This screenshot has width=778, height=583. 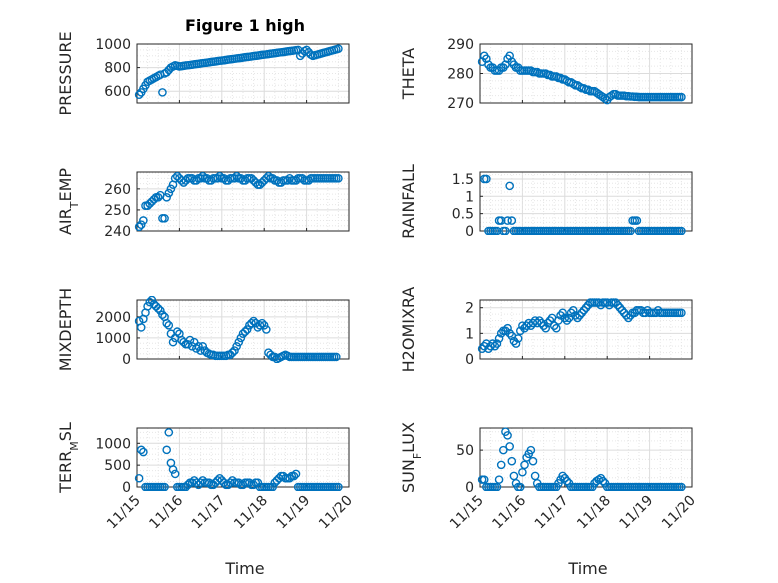 What do you see at coordinates (552, 513) in the screenshot?
I see `x-tick-label: 11/17` at bounding box center [552, 513].